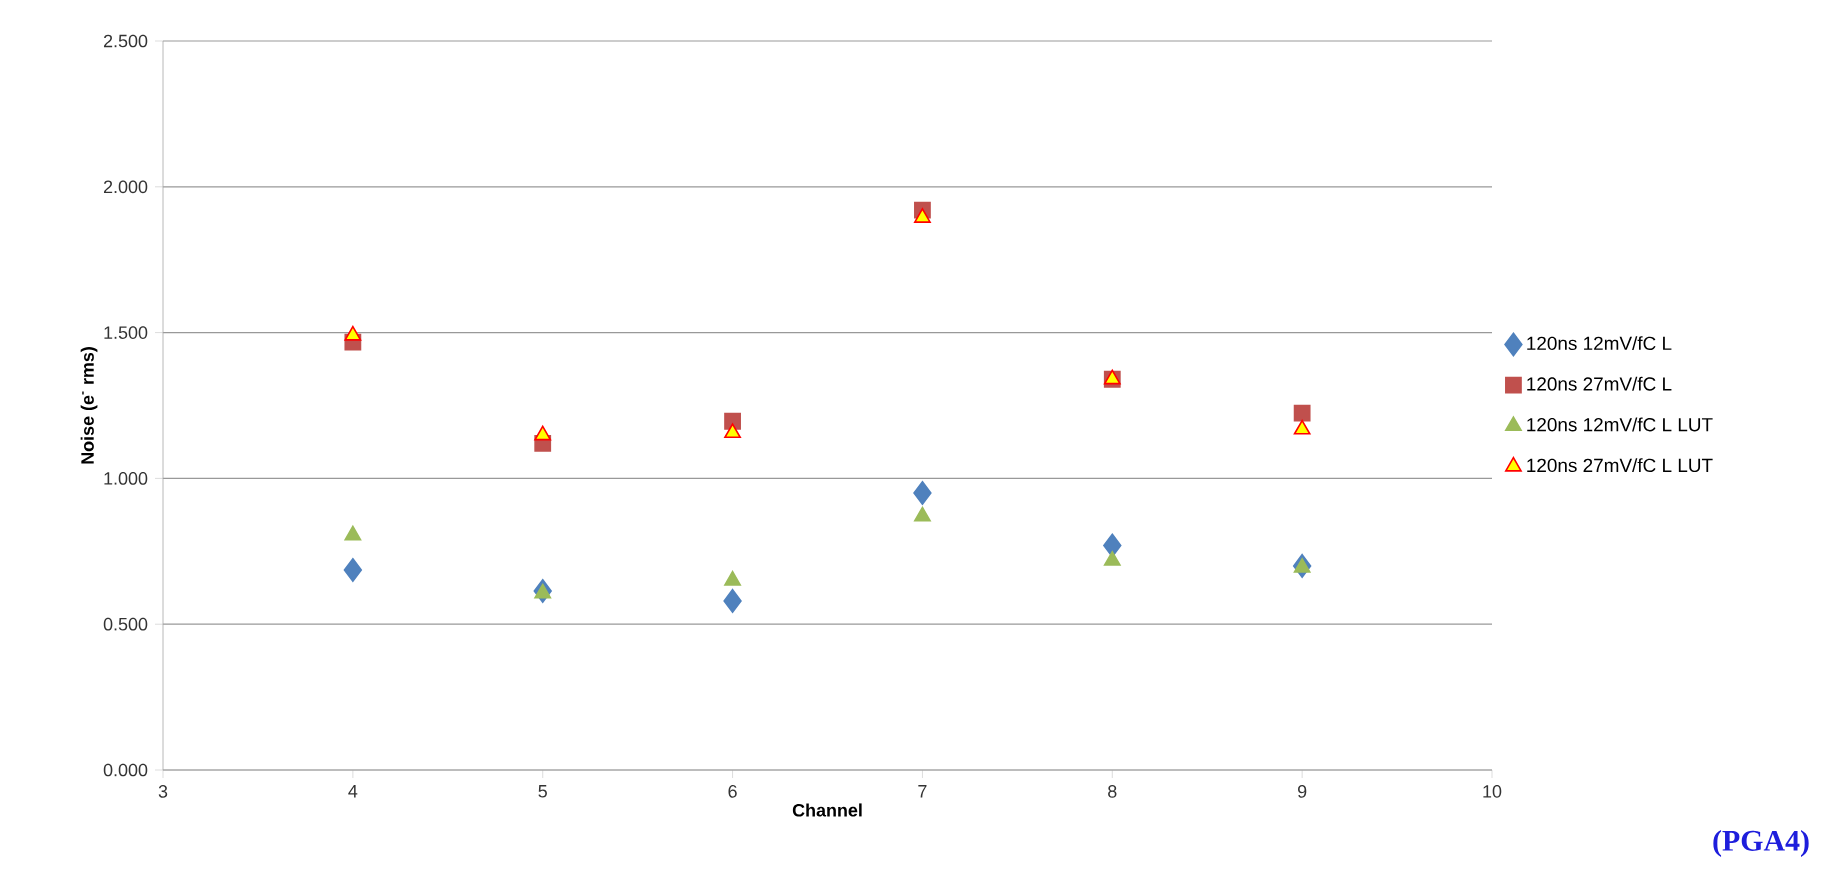 The height and width of the screenshot is (872, 1825). I want to click on x-tick-label: 8, so click(1112, 791).